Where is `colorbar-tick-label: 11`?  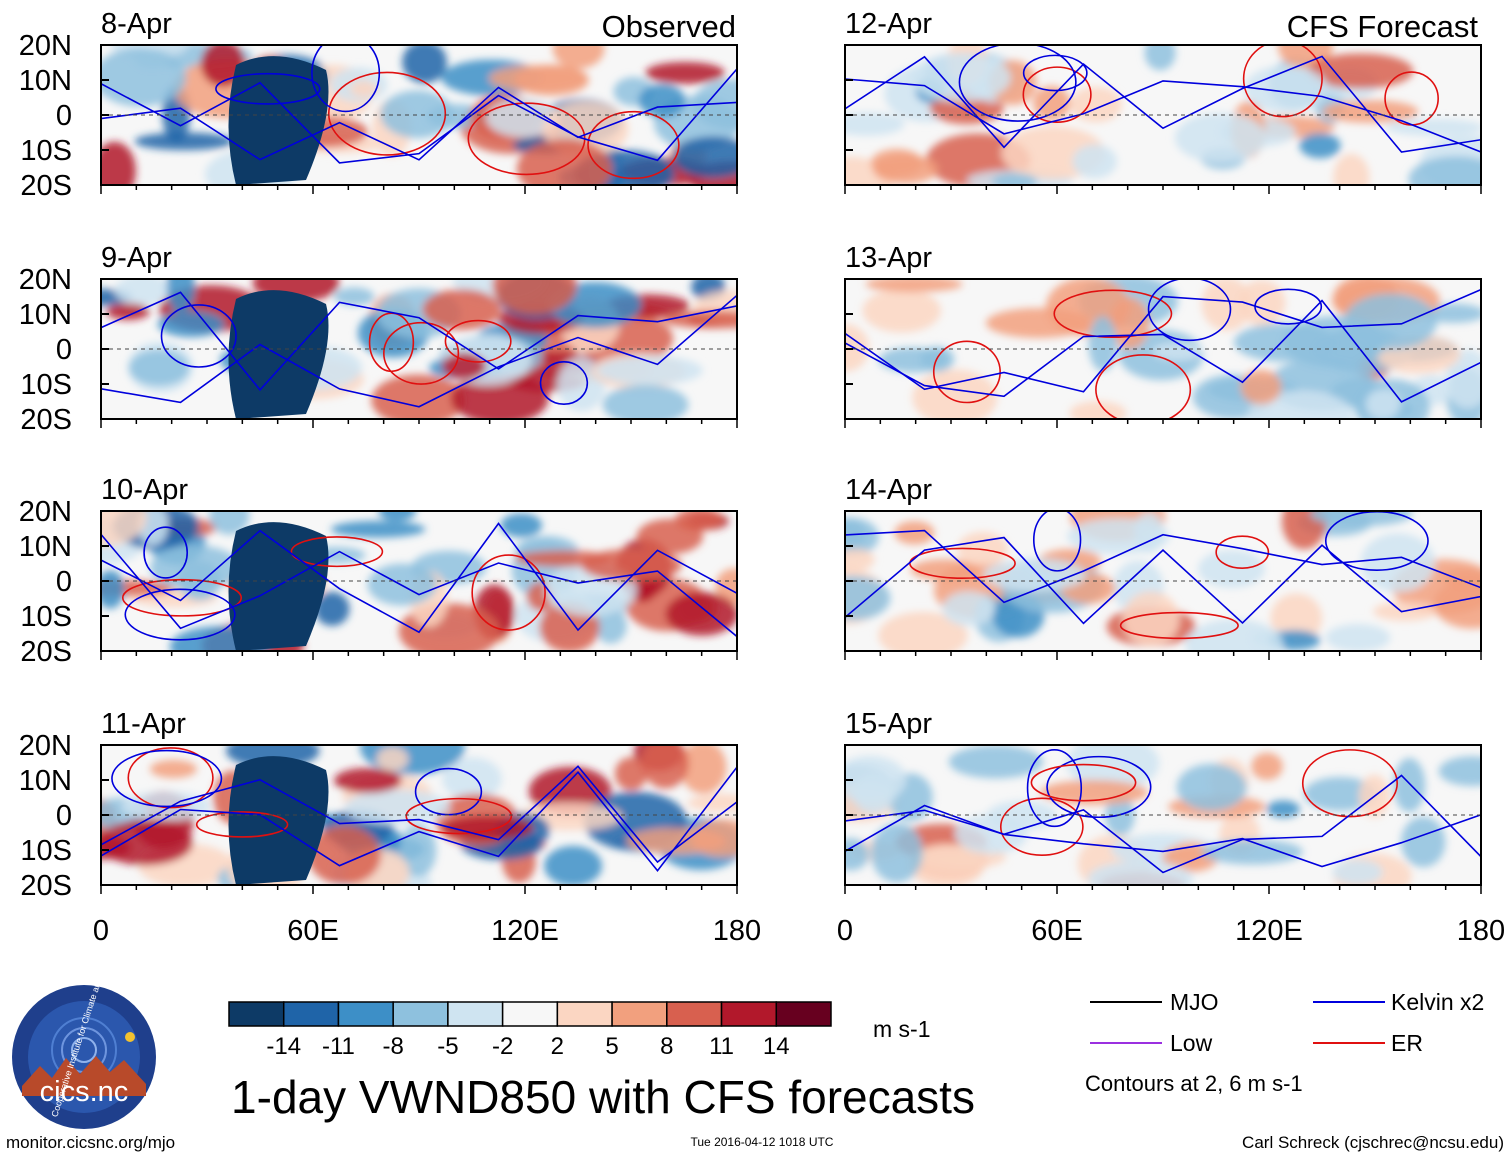
colorbar-tick-label: 11 is located at coordinates (721, 1046).